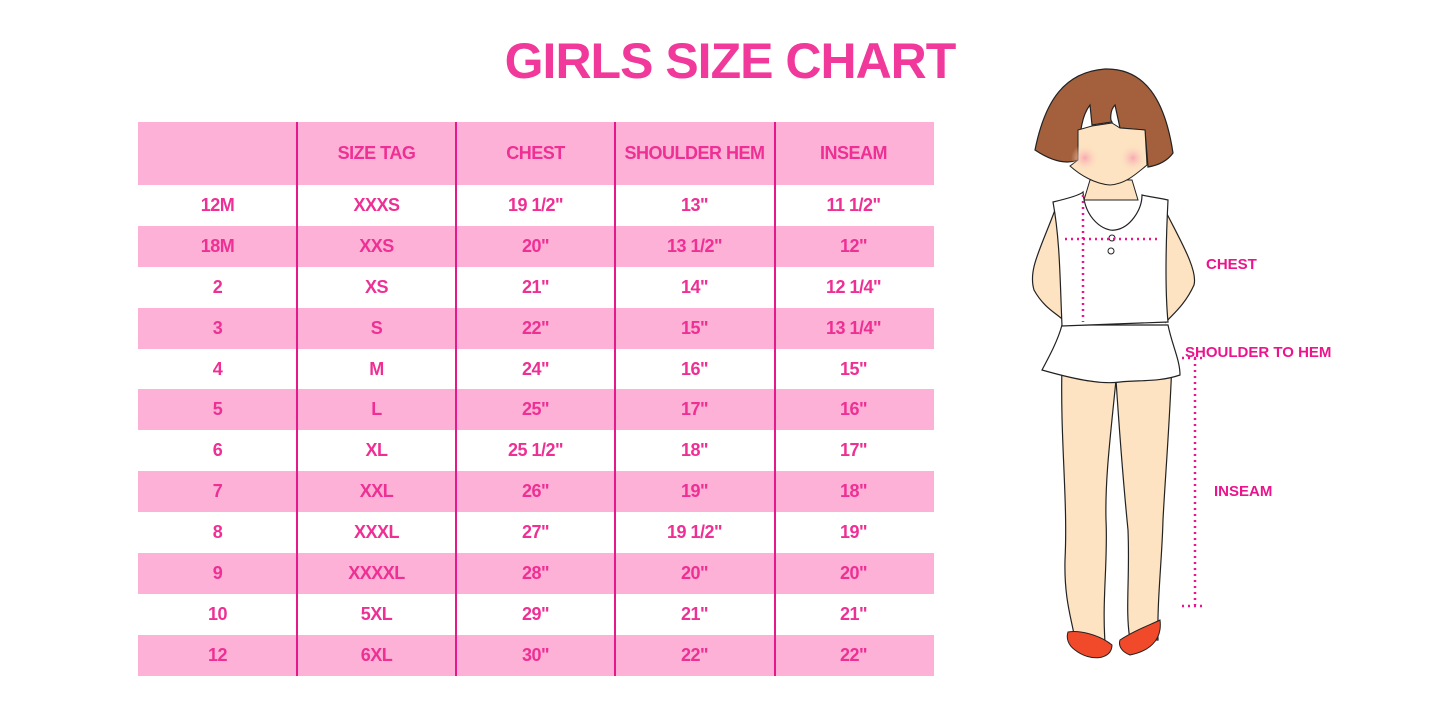 The height and width of the screenshot is (723, 1445). I want to click on shoulder-hem-cell: 19", so click(694, 491).